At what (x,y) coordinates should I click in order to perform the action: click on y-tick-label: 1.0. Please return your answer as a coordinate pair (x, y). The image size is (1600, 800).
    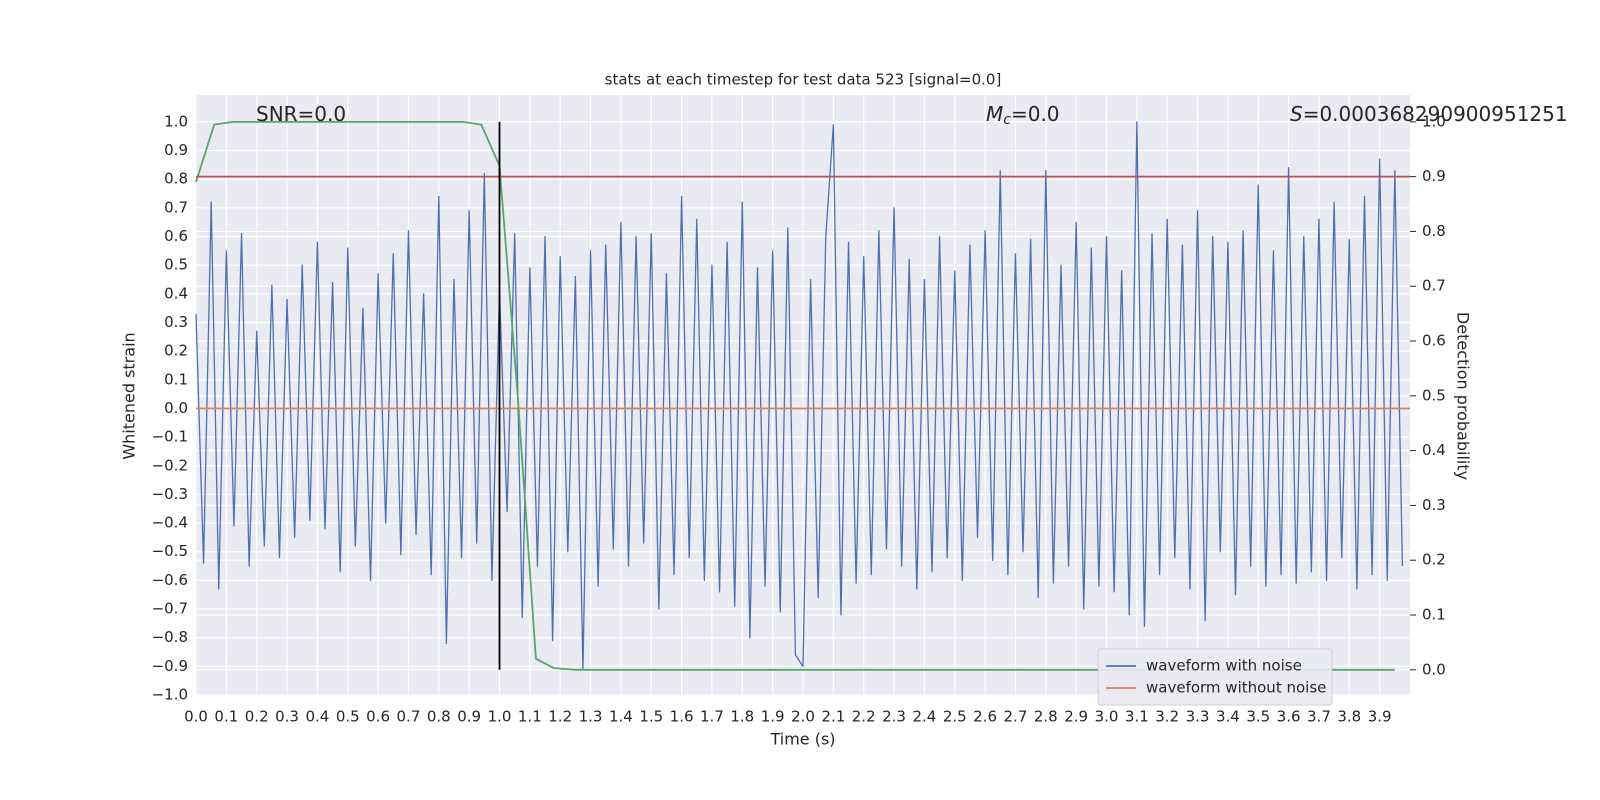
    Looking at the image, I should click on (176, 121).